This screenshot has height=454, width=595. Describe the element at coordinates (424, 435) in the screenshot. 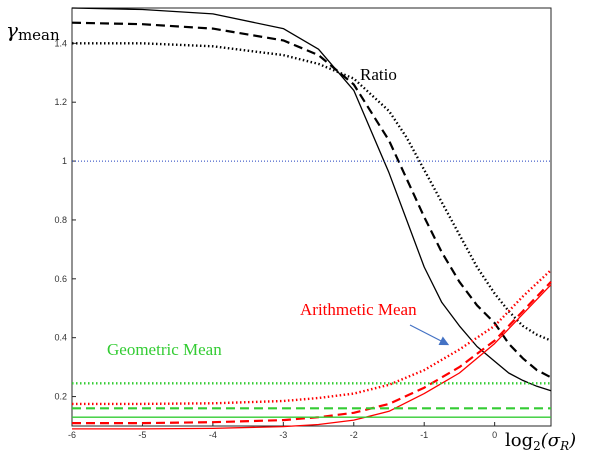

I see `x-tick-label: -1` at that location.